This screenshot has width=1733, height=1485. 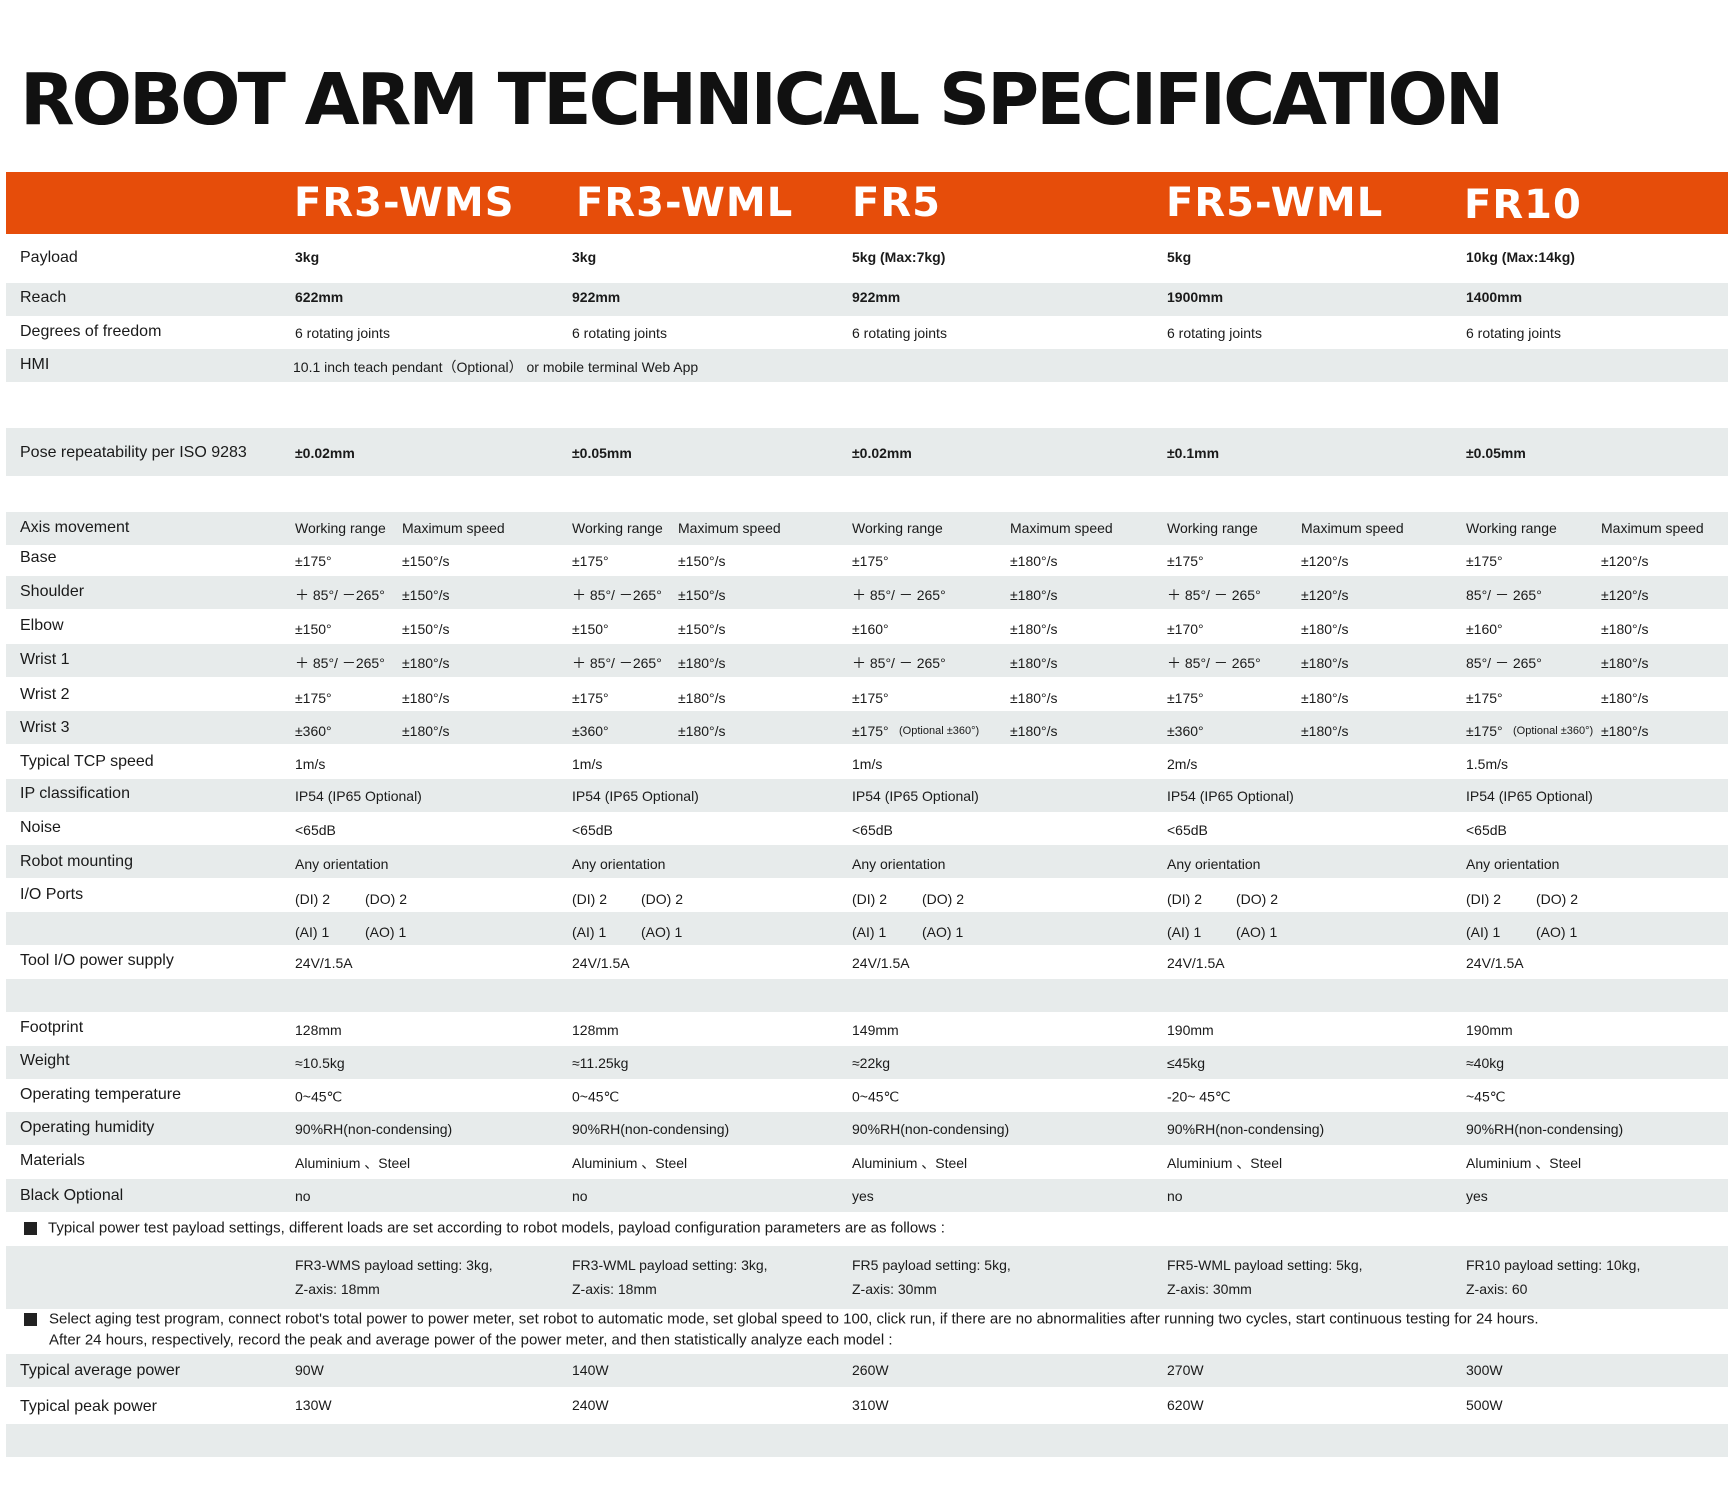 I want to click on op-humidity-value: 90%RH(non-condensing), so click(x=651, y=1129).